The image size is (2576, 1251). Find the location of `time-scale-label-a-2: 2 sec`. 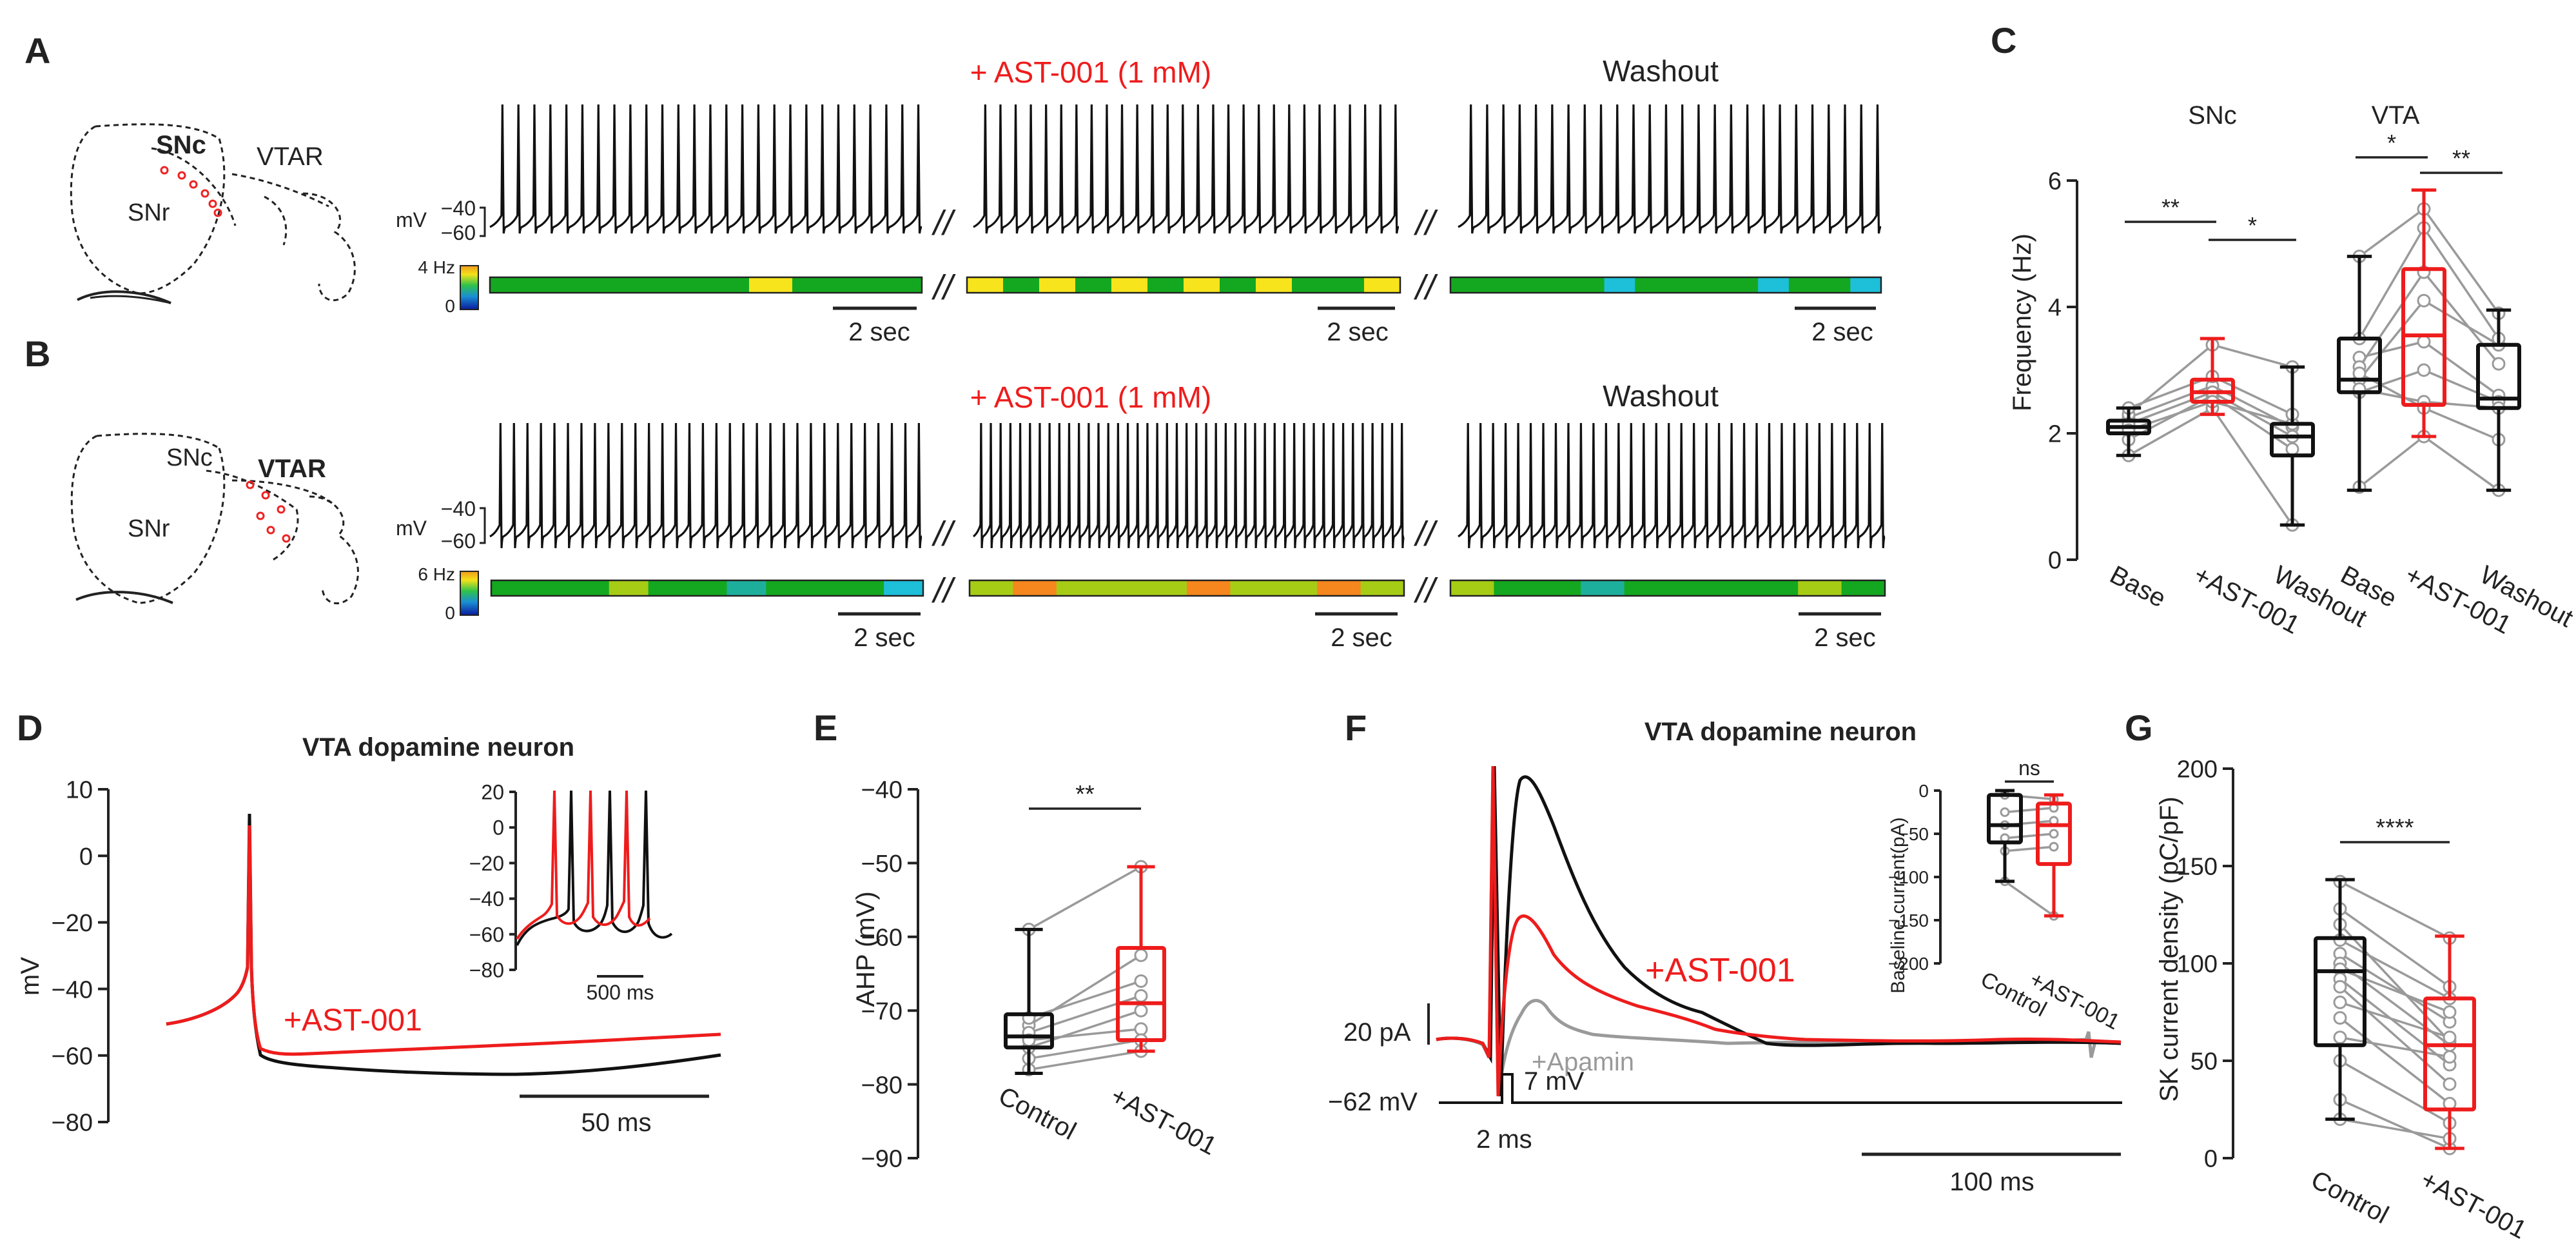

time-scale-label-a-2: 2 sec is located at coordinates (1358, 332).